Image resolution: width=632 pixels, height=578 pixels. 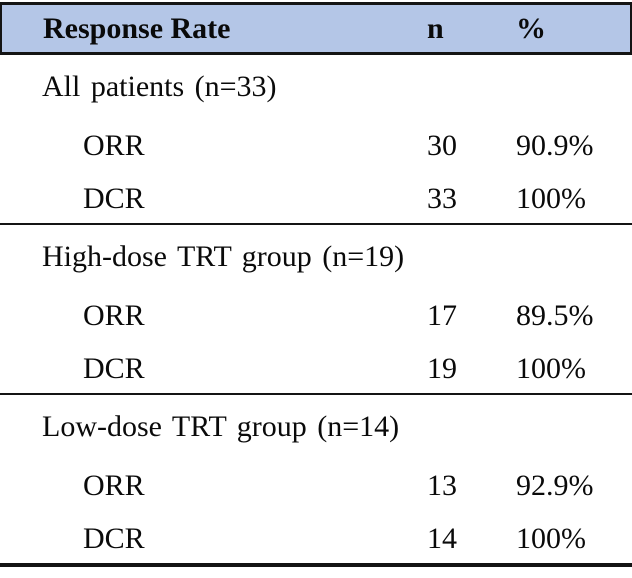 I want to click on table-row: ORR 13 92.9%, so click(x=316, y=486).